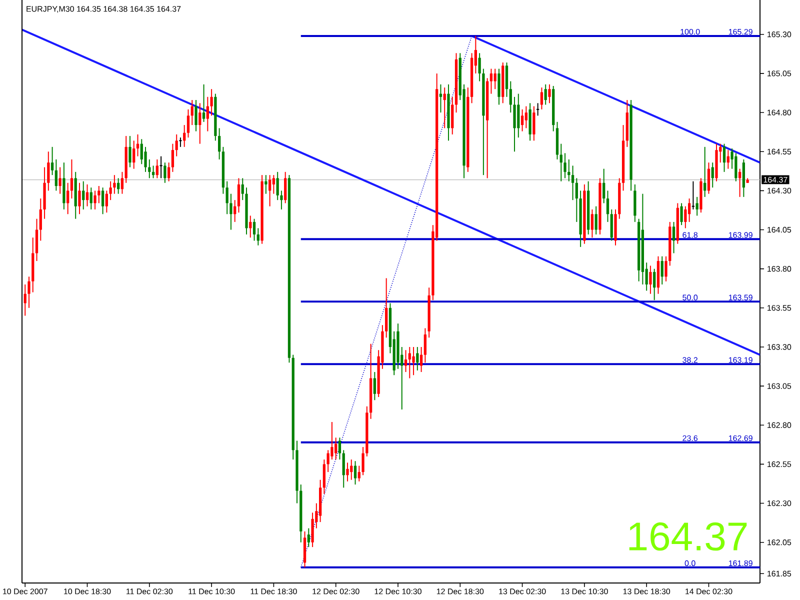 Image resolution: width=800 pixels, height=600 pixels. What do you see at coordinates (690, 438) in the screenshot?
I see `annotation: 23.6` at bounding box center [690, 438].